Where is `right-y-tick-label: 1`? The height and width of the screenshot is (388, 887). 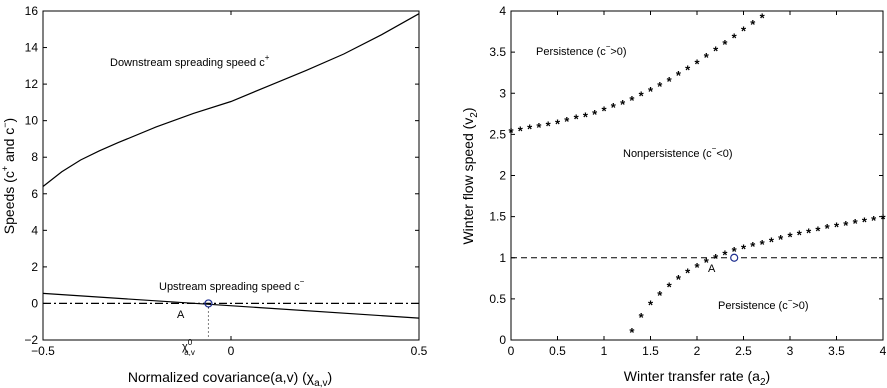
right-y-tick-label: 1 is located at coordinates (502, 258).